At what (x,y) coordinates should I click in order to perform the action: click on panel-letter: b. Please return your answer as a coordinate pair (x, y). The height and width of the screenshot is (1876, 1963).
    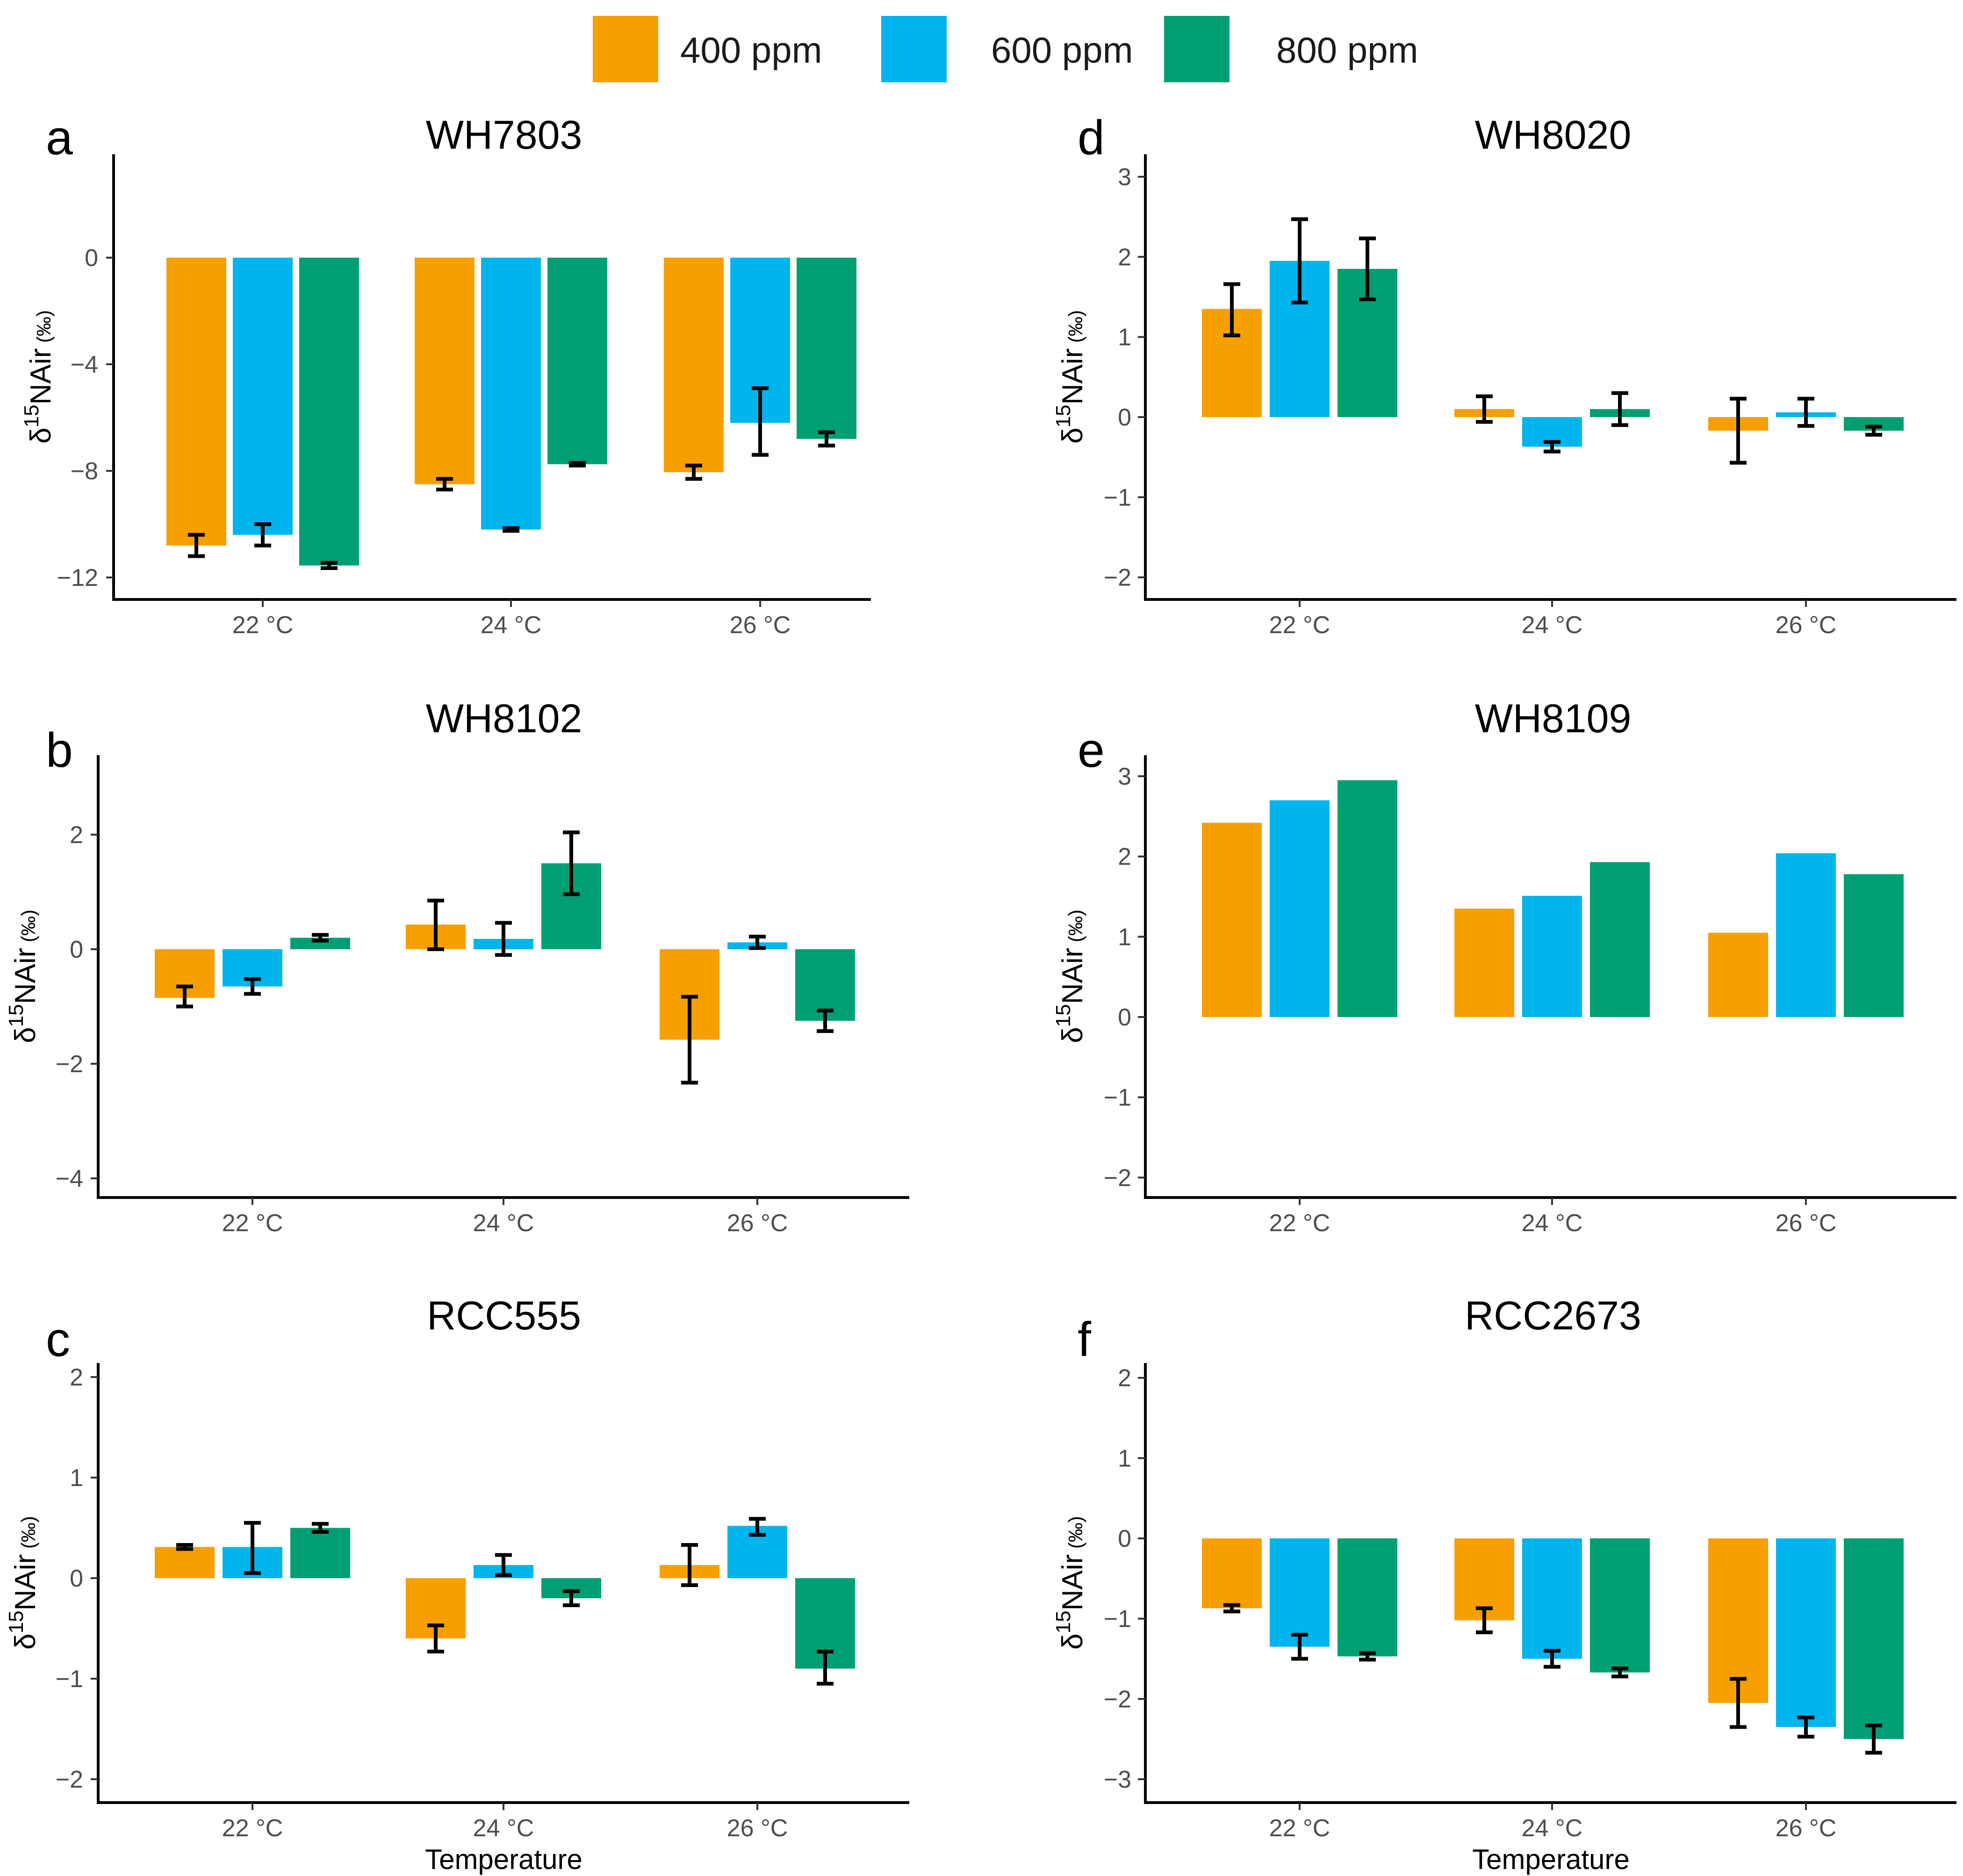
    Looking at the image, I should click on (60, 751).